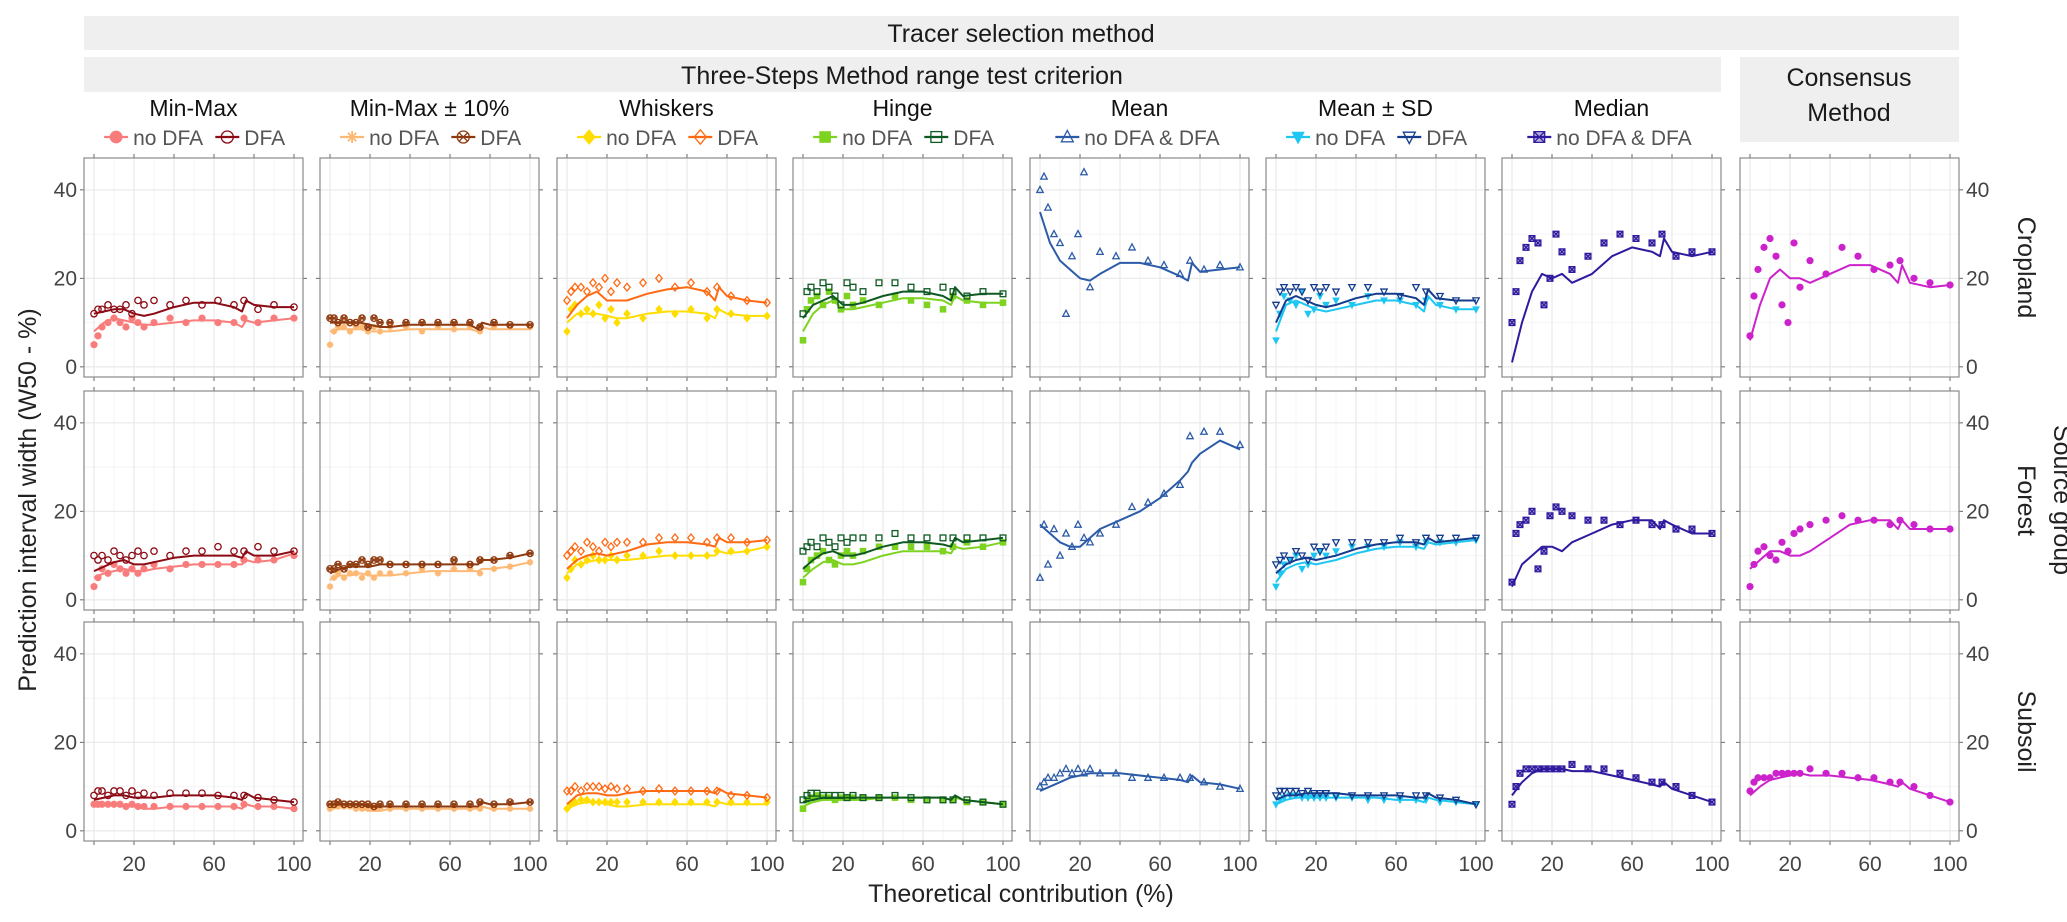 This screenshot has height=922, width=2067. I want to click on series-no-dfa, so click(667, 318).